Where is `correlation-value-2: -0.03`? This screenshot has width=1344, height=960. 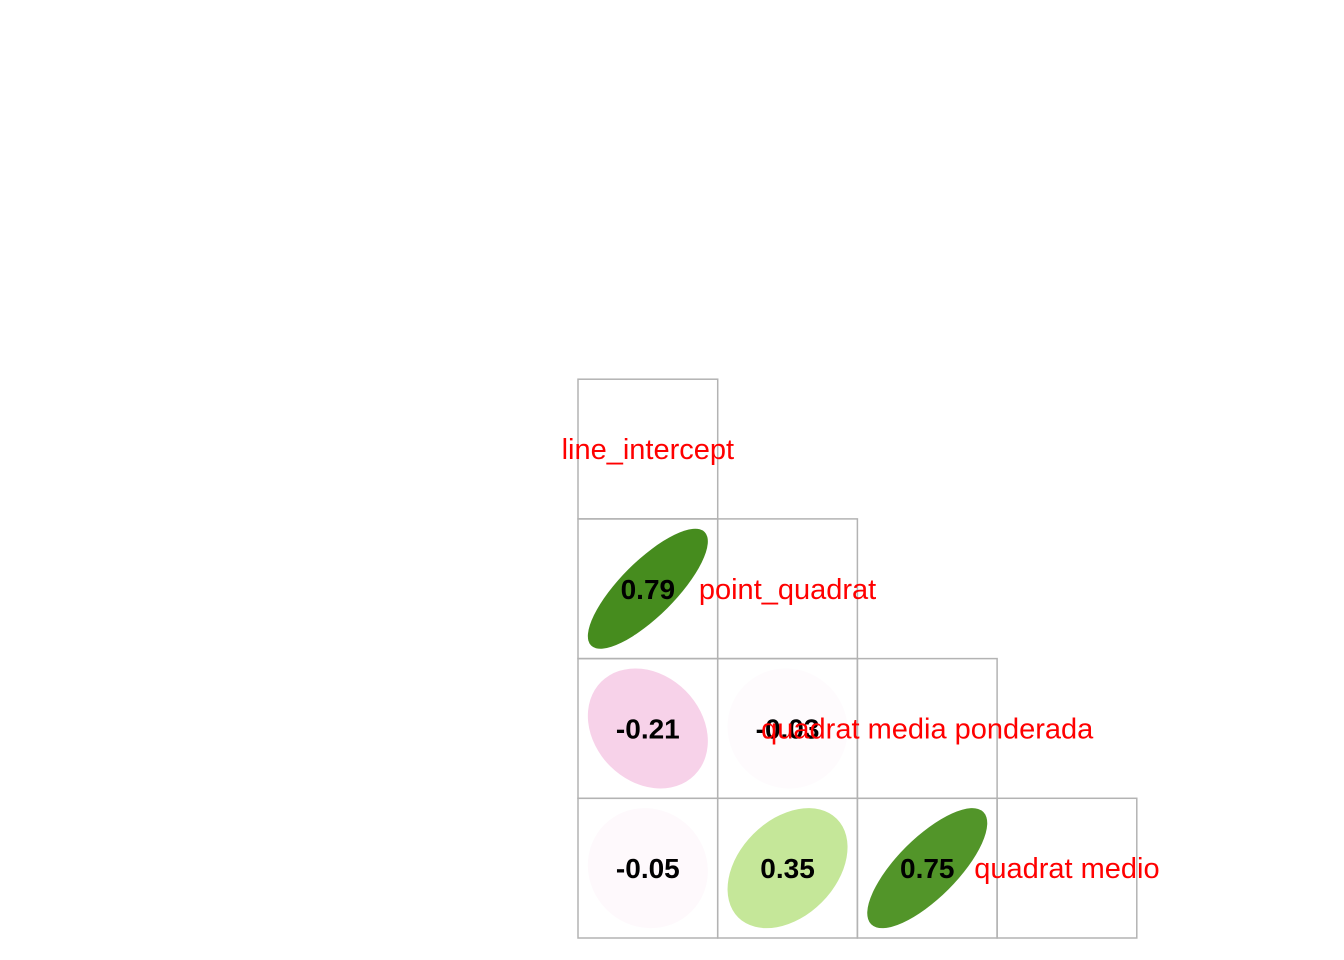
correlation-value-2: -0.03 is located at coordinates (788, 728).